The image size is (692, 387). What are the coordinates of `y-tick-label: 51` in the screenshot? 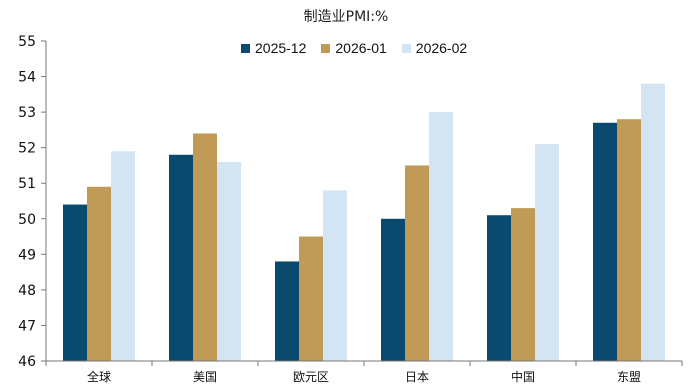 It's located at (27, 184).